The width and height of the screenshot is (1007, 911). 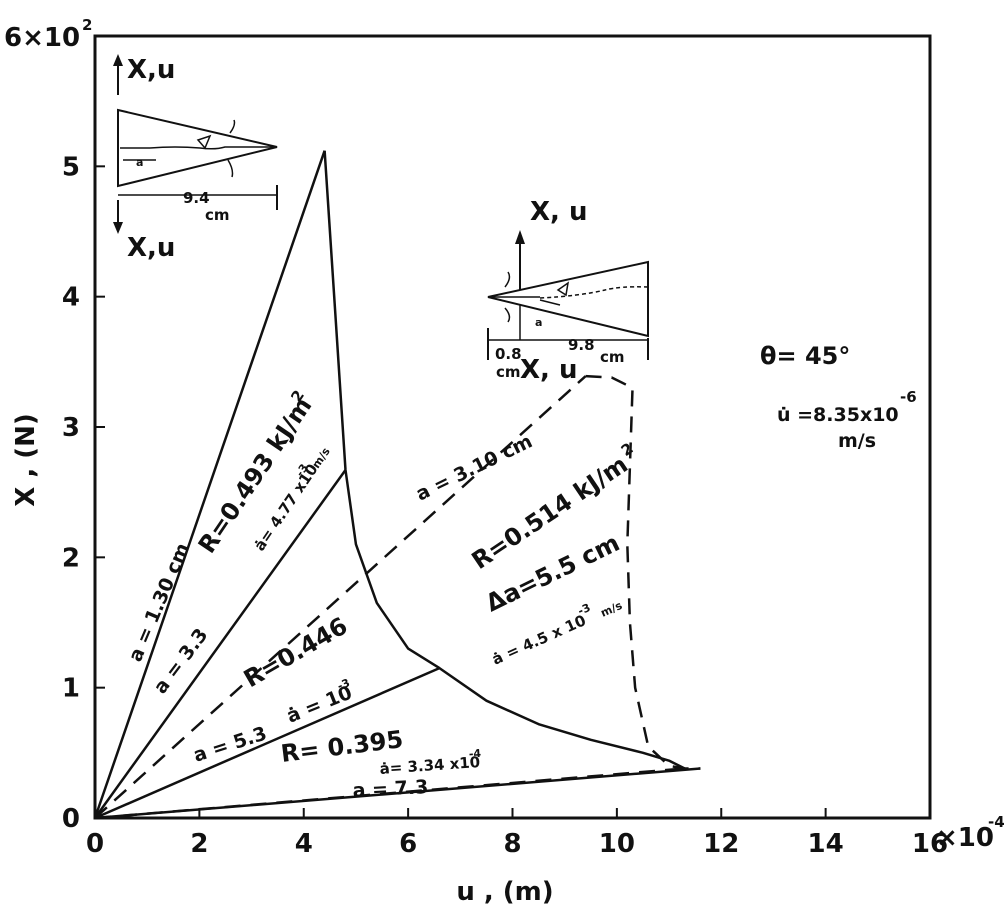 What do you see at coordinates (857, 441) in the screenshot?
I see `udot-unit: m/s` at bounding box center [857, 441].